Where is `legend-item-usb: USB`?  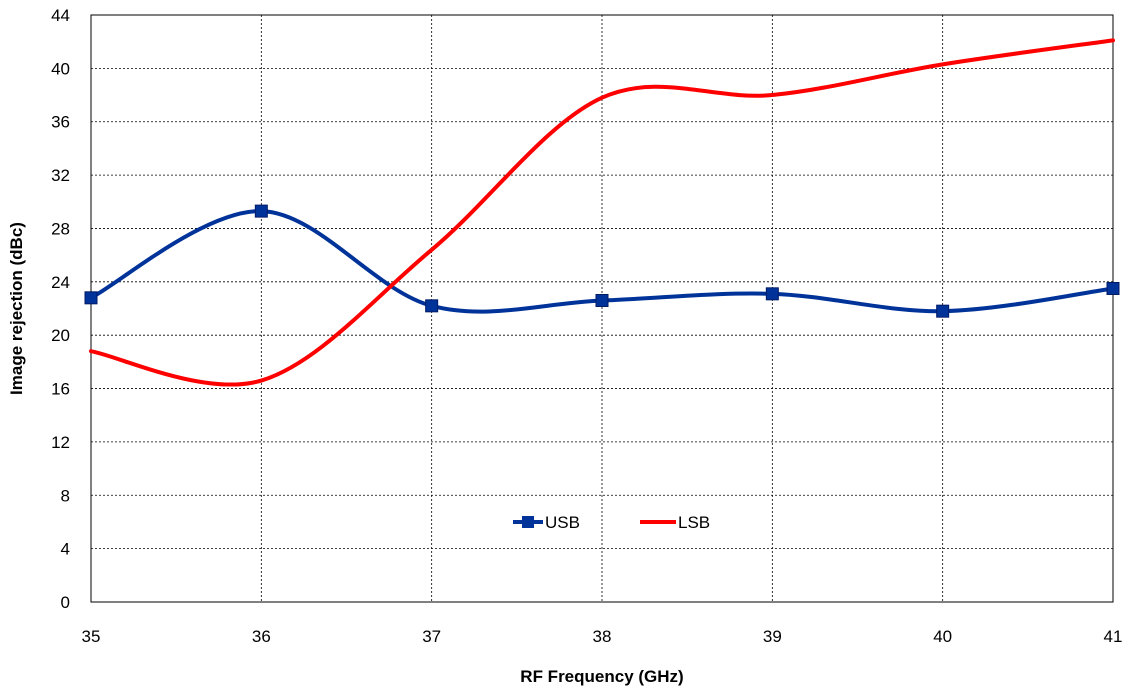
legend-item-usb: USB is located at coordinates (546, 522).